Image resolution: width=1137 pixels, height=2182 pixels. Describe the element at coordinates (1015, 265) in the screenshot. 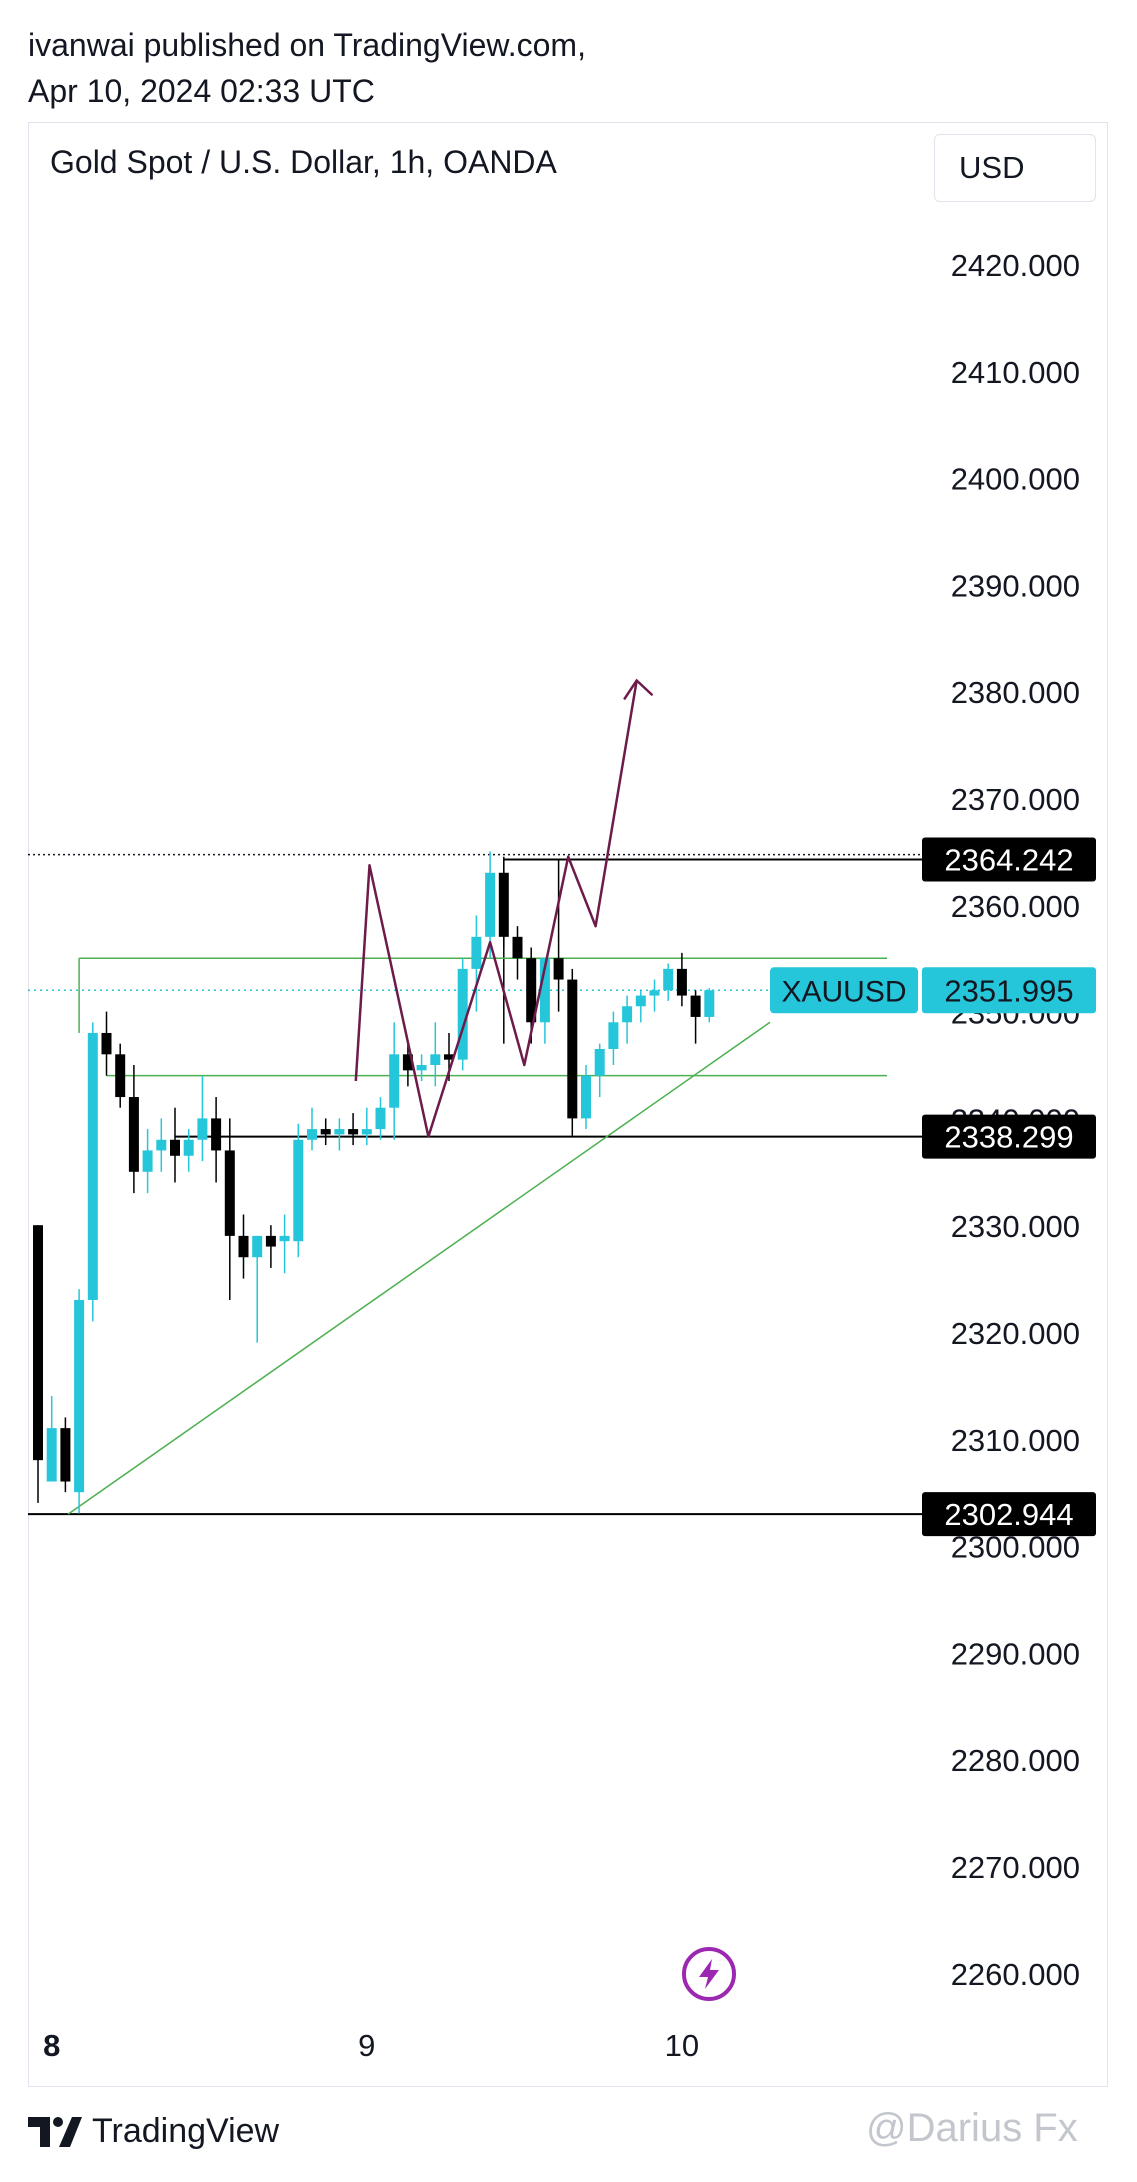

I see `y-tick-label: 2420.000` at that location.